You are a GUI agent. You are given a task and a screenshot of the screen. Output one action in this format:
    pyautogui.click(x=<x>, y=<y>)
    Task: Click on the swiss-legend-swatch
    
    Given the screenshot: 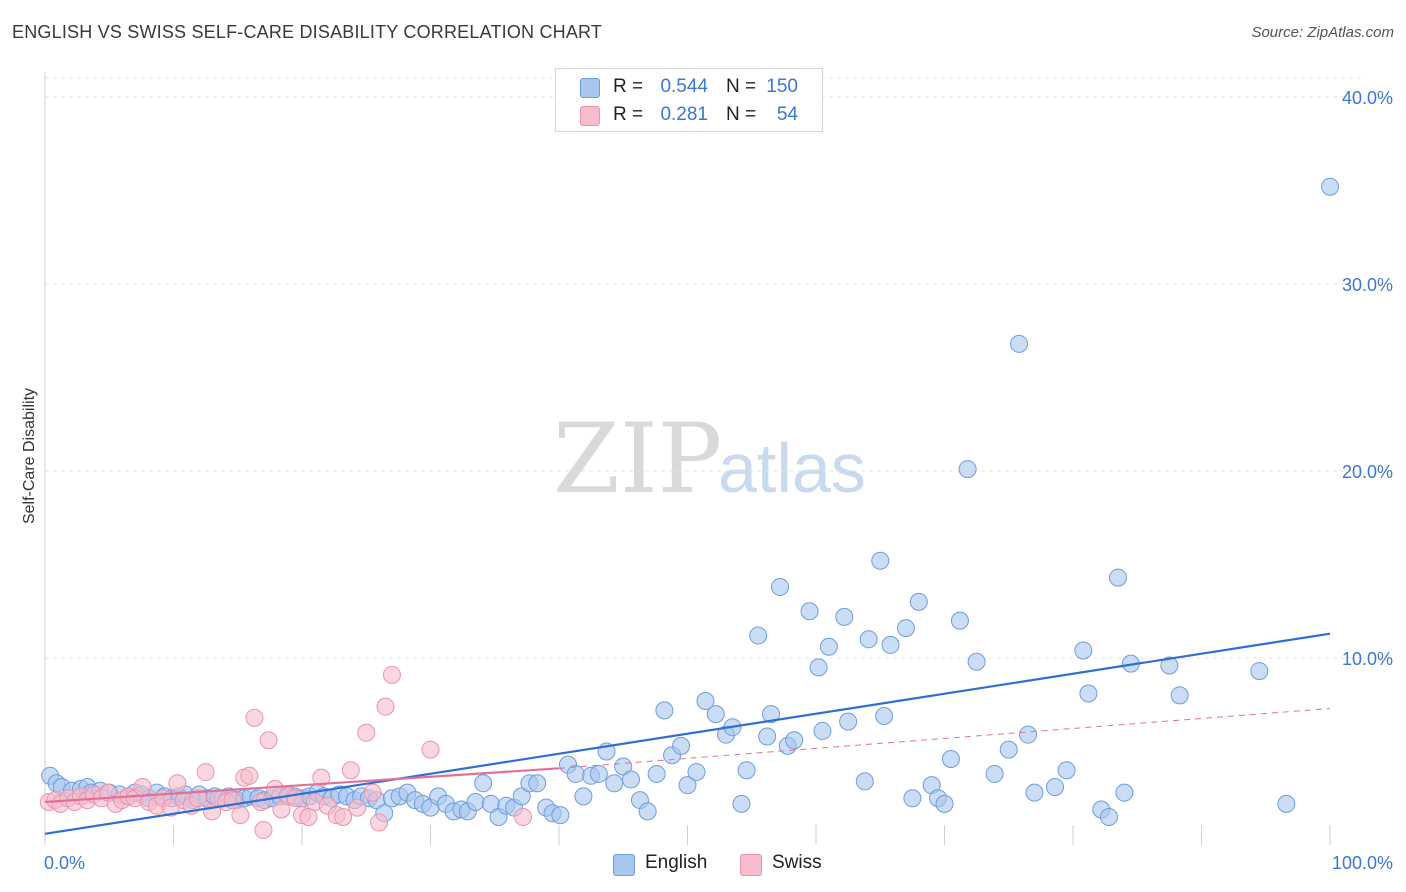 What is the action you would take?
    pyautogui.click(x=751, y=865)
    